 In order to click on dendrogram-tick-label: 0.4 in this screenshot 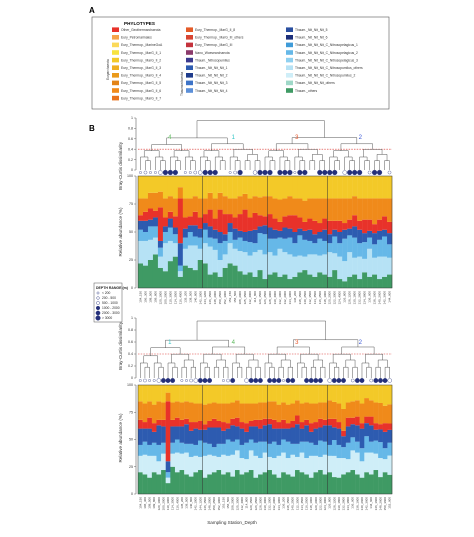, I will do `click(130, 354)`.